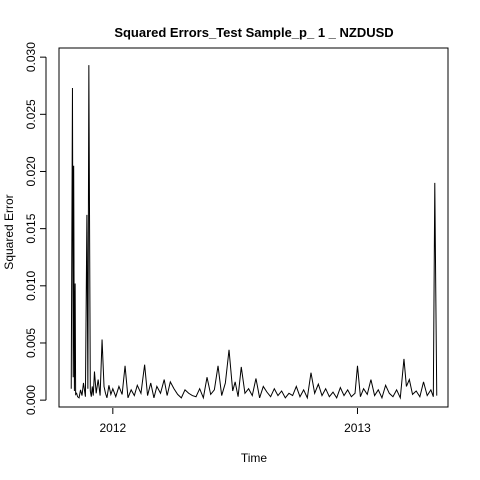 The image size is (480, 480). Describe the element at coordinates (31, 228) in the screenshot. I see `y-tick-label: 0.015` at that location.